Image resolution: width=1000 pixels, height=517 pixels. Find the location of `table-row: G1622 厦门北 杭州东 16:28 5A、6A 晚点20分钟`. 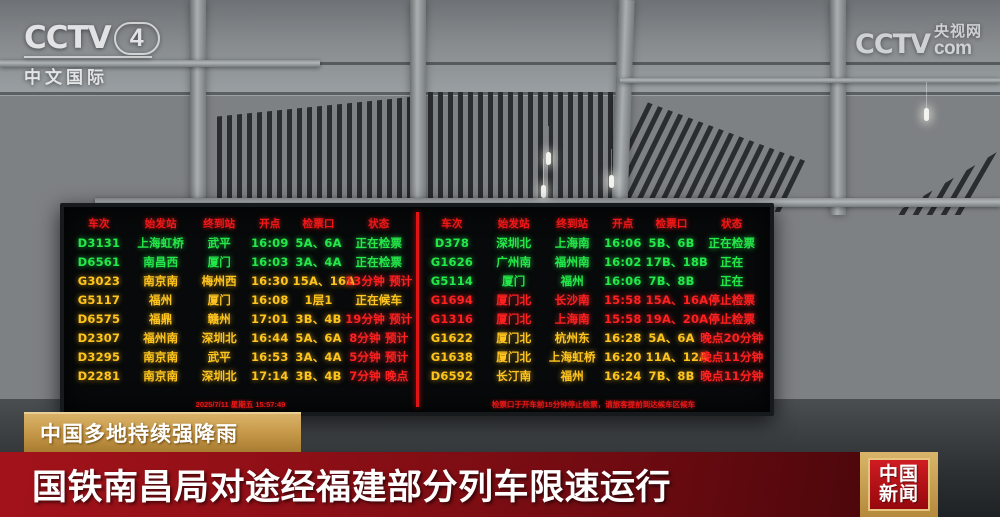

table-row: G1622 厦门北 杭州东 16:28 5A、6A 晚点20分钟 is located at coordinates (593, 338).